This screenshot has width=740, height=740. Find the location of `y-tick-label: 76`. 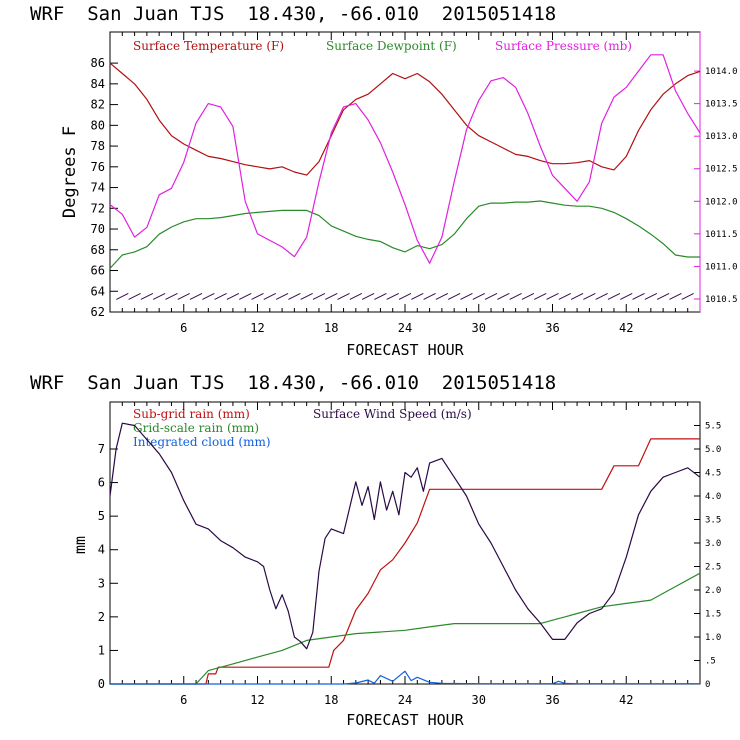

y-tick-label: 76 is located at coordinates (98, 167).